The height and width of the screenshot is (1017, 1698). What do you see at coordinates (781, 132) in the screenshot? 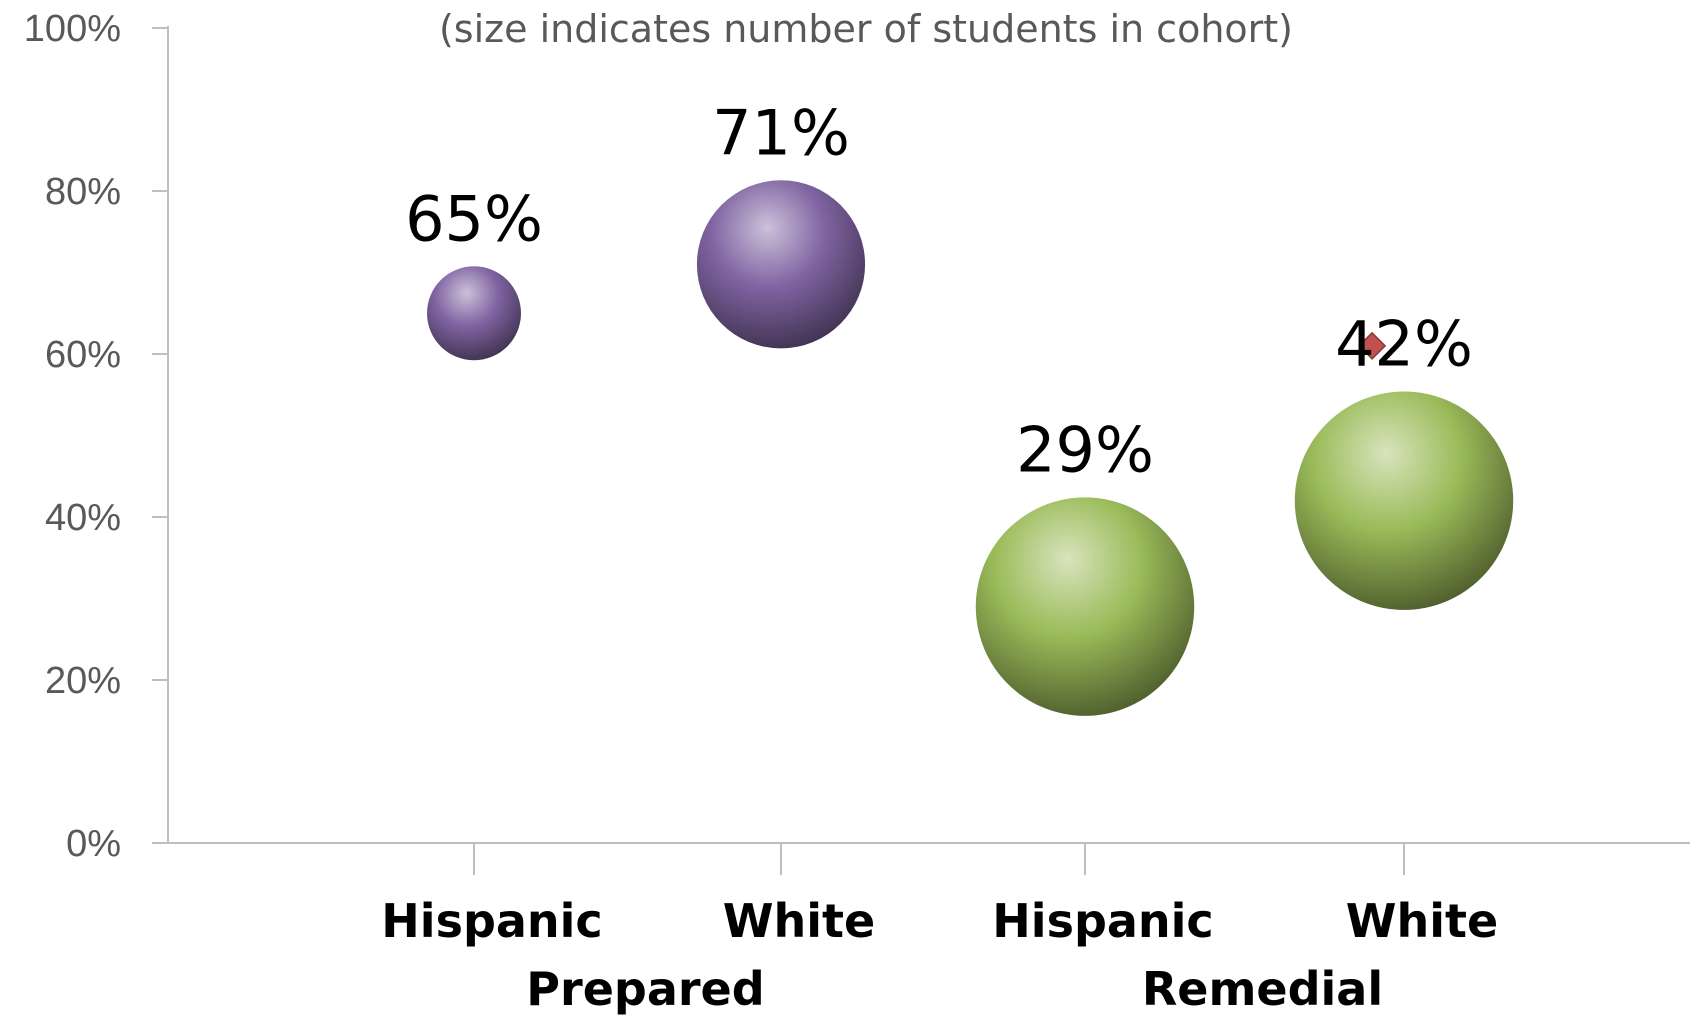
I see `data-label: 71%` at bounding box center [781, 132].